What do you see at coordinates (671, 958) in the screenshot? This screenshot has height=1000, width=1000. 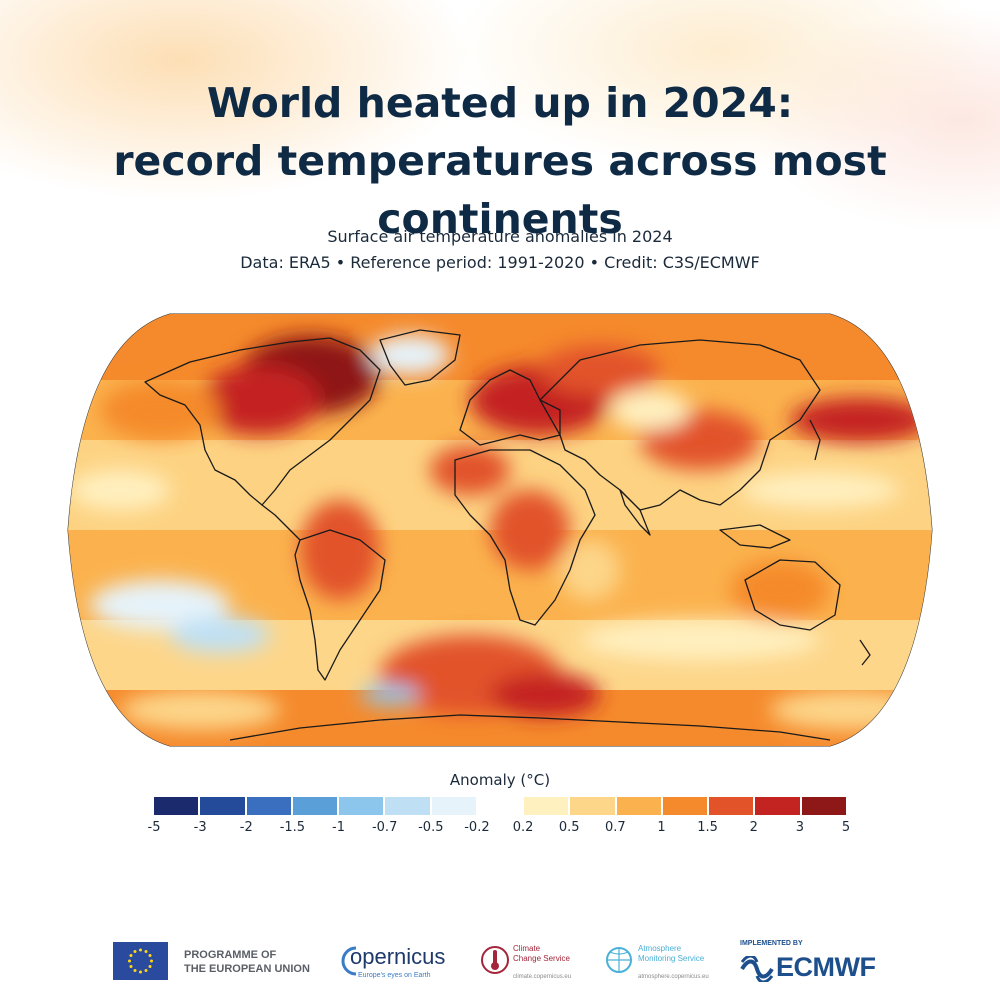 I see `cams-name-line-2: Monitoring Service` at bounding box center [671, 958].